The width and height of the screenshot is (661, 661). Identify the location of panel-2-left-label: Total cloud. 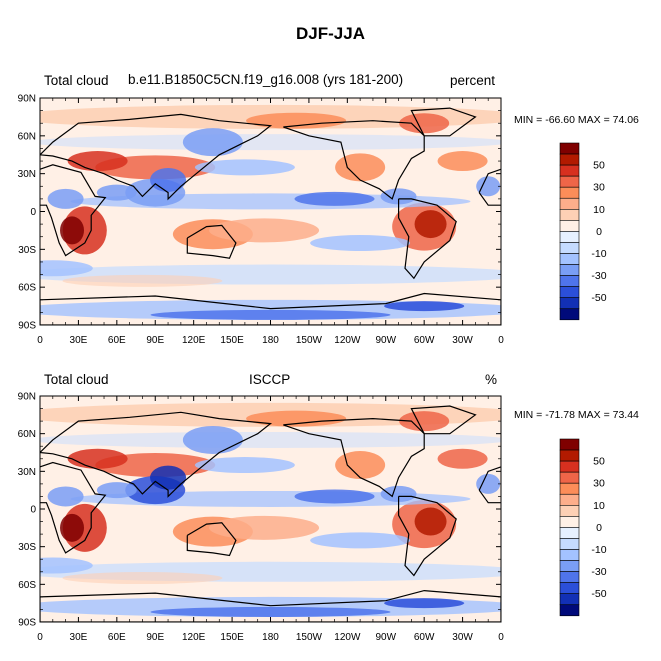
(76, 379).